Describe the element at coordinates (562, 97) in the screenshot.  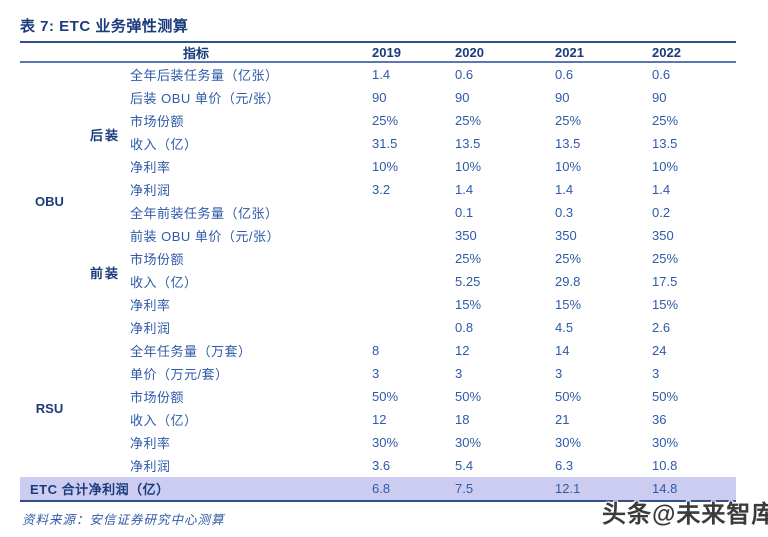
I see `row-value-2021: 90` at that location.